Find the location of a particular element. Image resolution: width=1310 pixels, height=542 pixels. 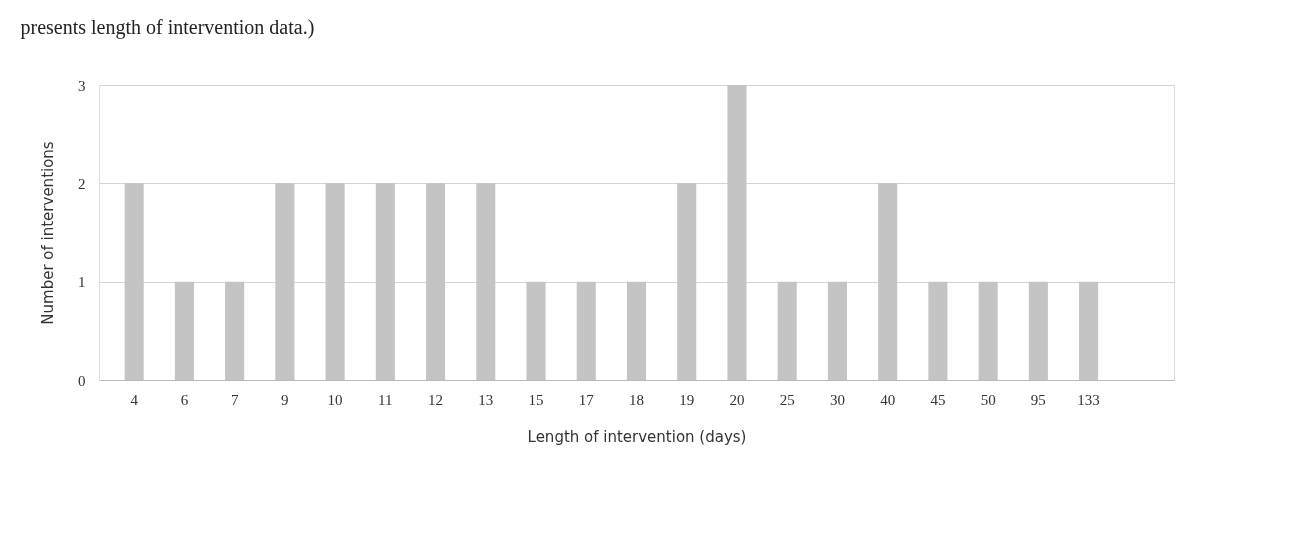

x-tick-label: 25 is located at coordinates (787, 399).